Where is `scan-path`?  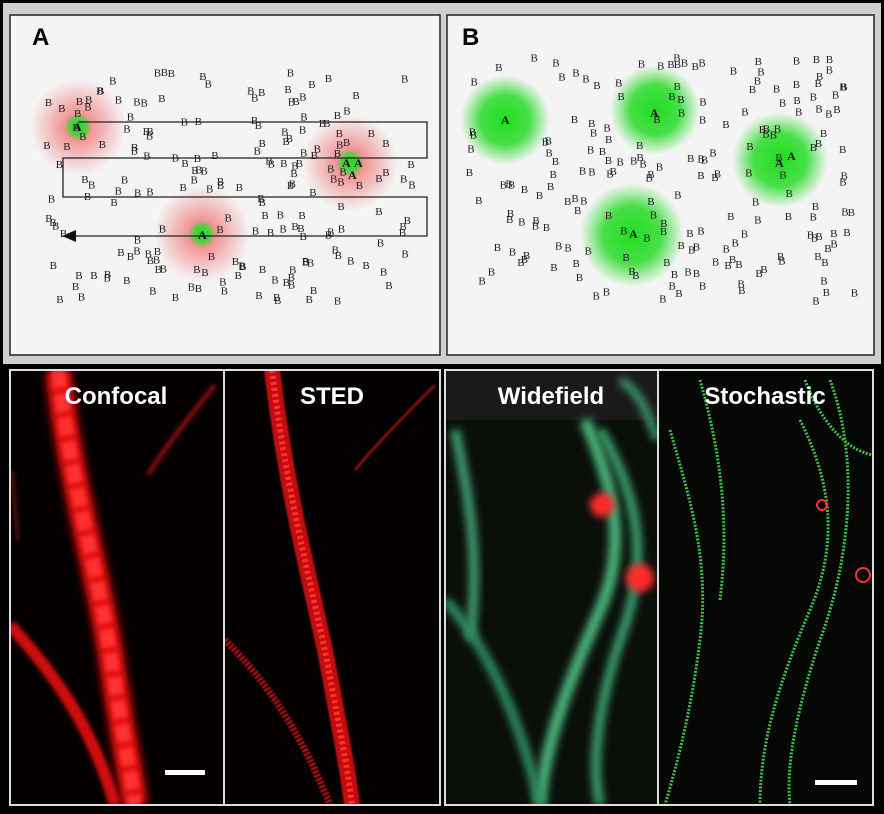 scan-path is located at coordinates (245, 179).